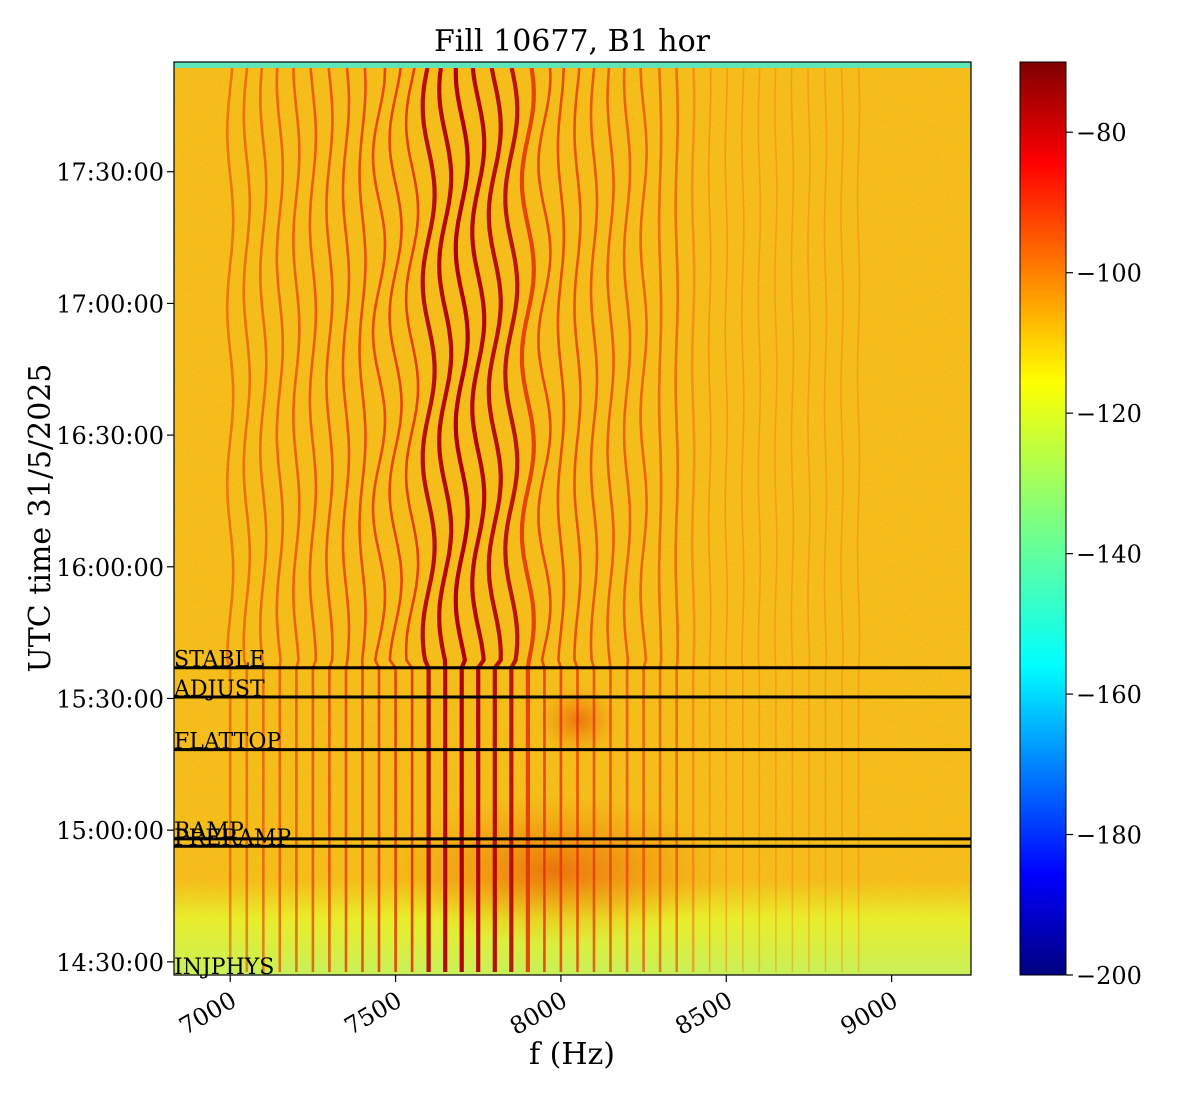  Describe the element at coordinates (572, 65) in the screenshot. I see `top-edge-band` at that location.